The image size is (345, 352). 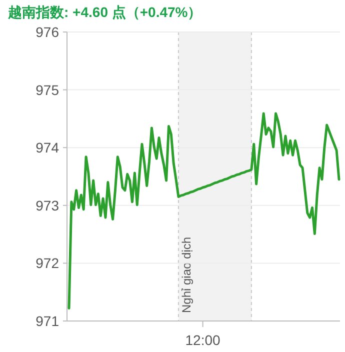 What do you see at coordinates (48, 263) in the screenshot?
I see `y-tick-label: 972` at bounding box center [48, 263].